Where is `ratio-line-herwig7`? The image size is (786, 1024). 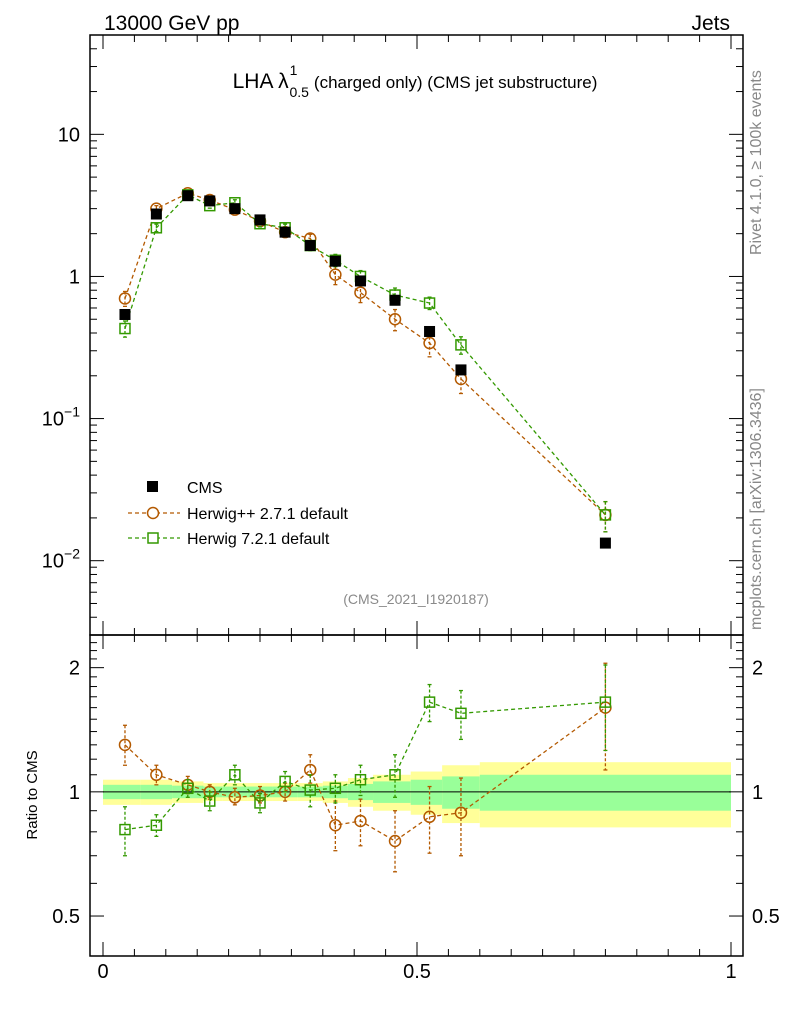 ratio-line-herwig7 is located at coordinates (365, 766).